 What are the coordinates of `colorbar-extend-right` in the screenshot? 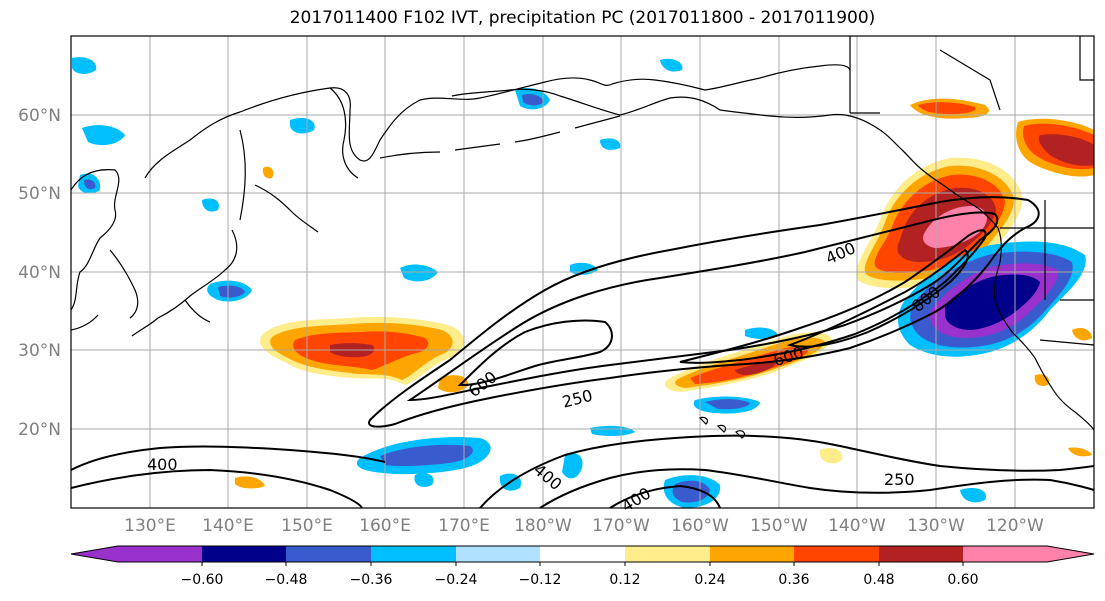 It's located at (1070, 554).